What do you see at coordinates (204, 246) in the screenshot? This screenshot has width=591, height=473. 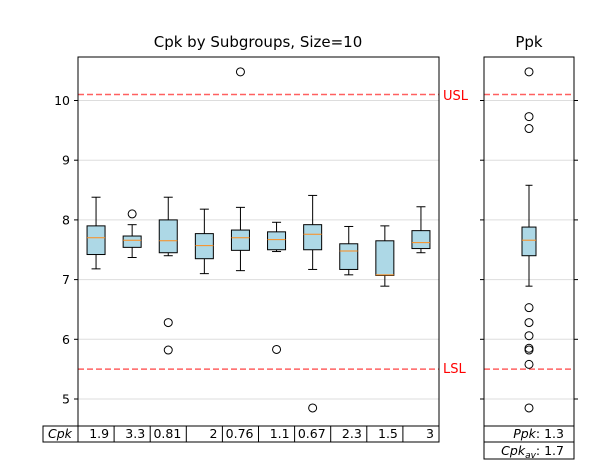 I see `subgroup-4-iqr-box` at bounding box center [204, 246].